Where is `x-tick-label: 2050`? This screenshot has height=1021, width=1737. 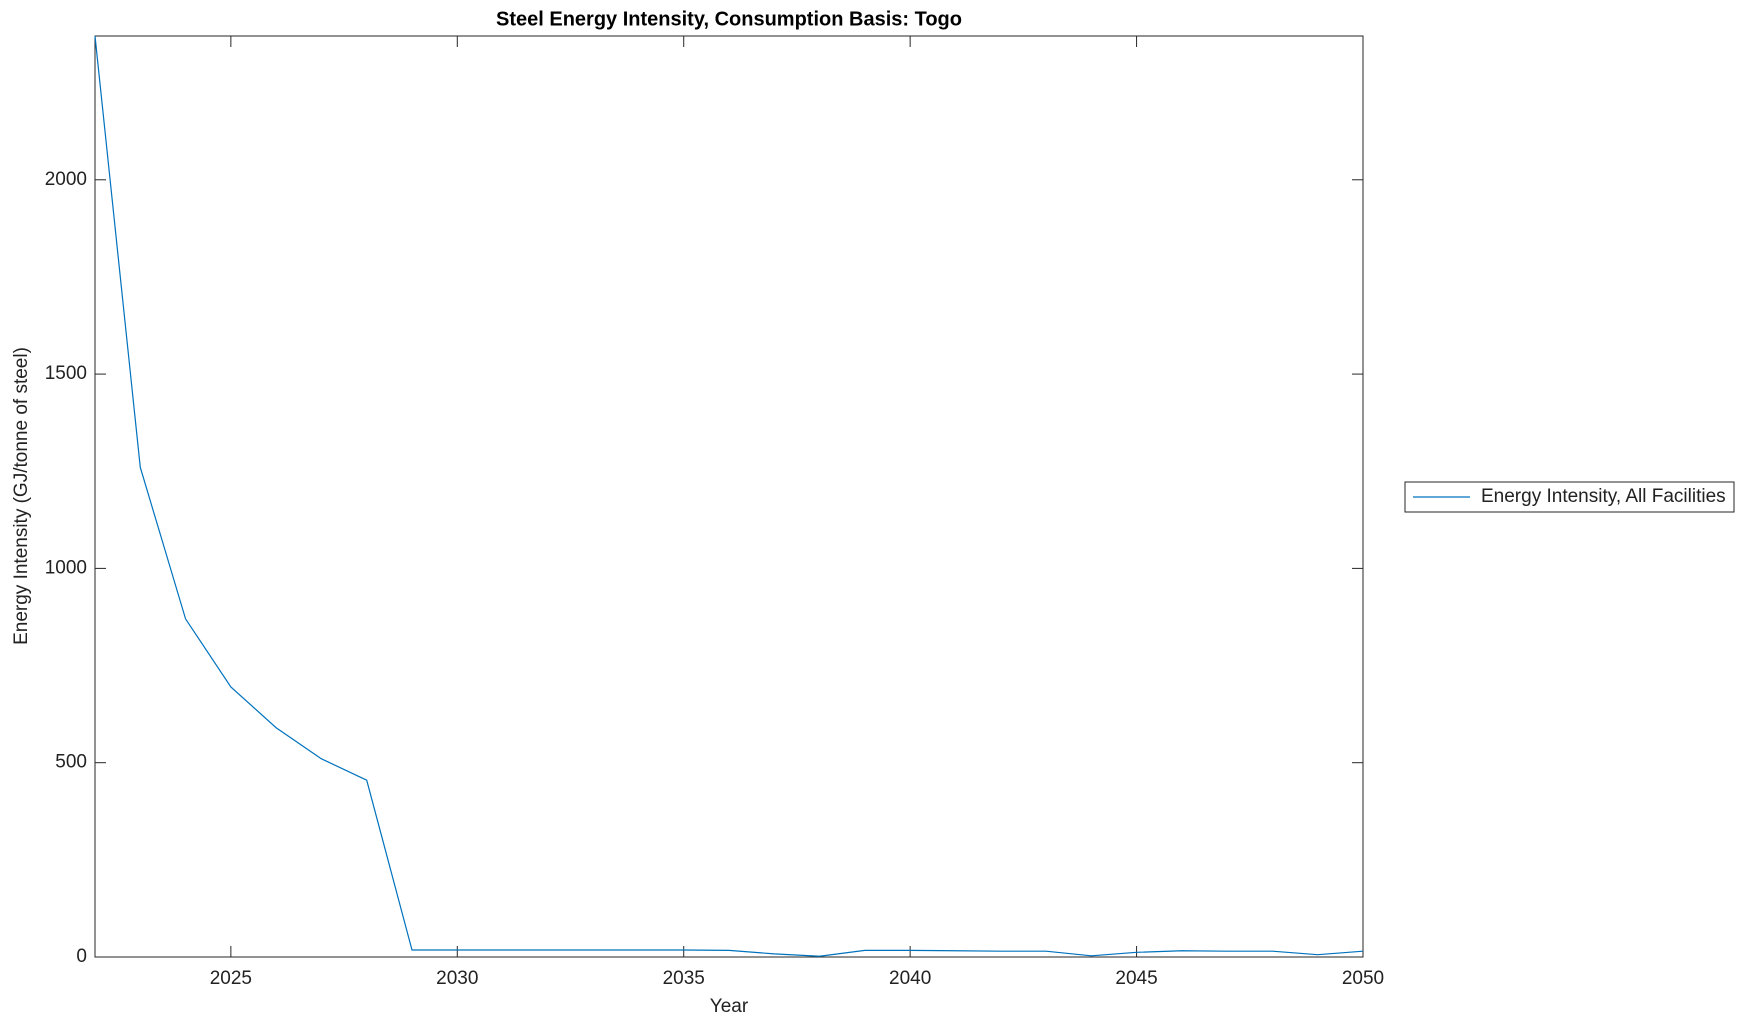
x-tick-label: 2050 is located at coordinates (1363, 978).